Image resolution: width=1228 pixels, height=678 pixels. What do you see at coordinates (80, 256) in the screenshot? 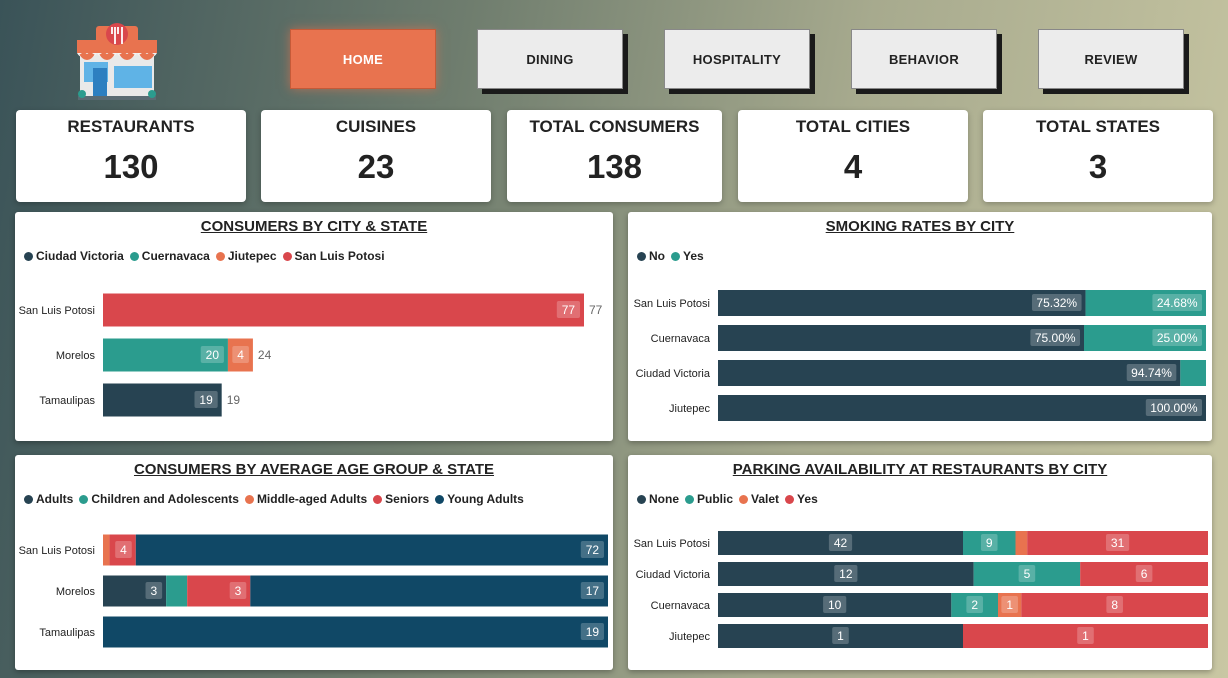
I see `legend-label: Ciudad Victoria` at bounding box center [80, 256].